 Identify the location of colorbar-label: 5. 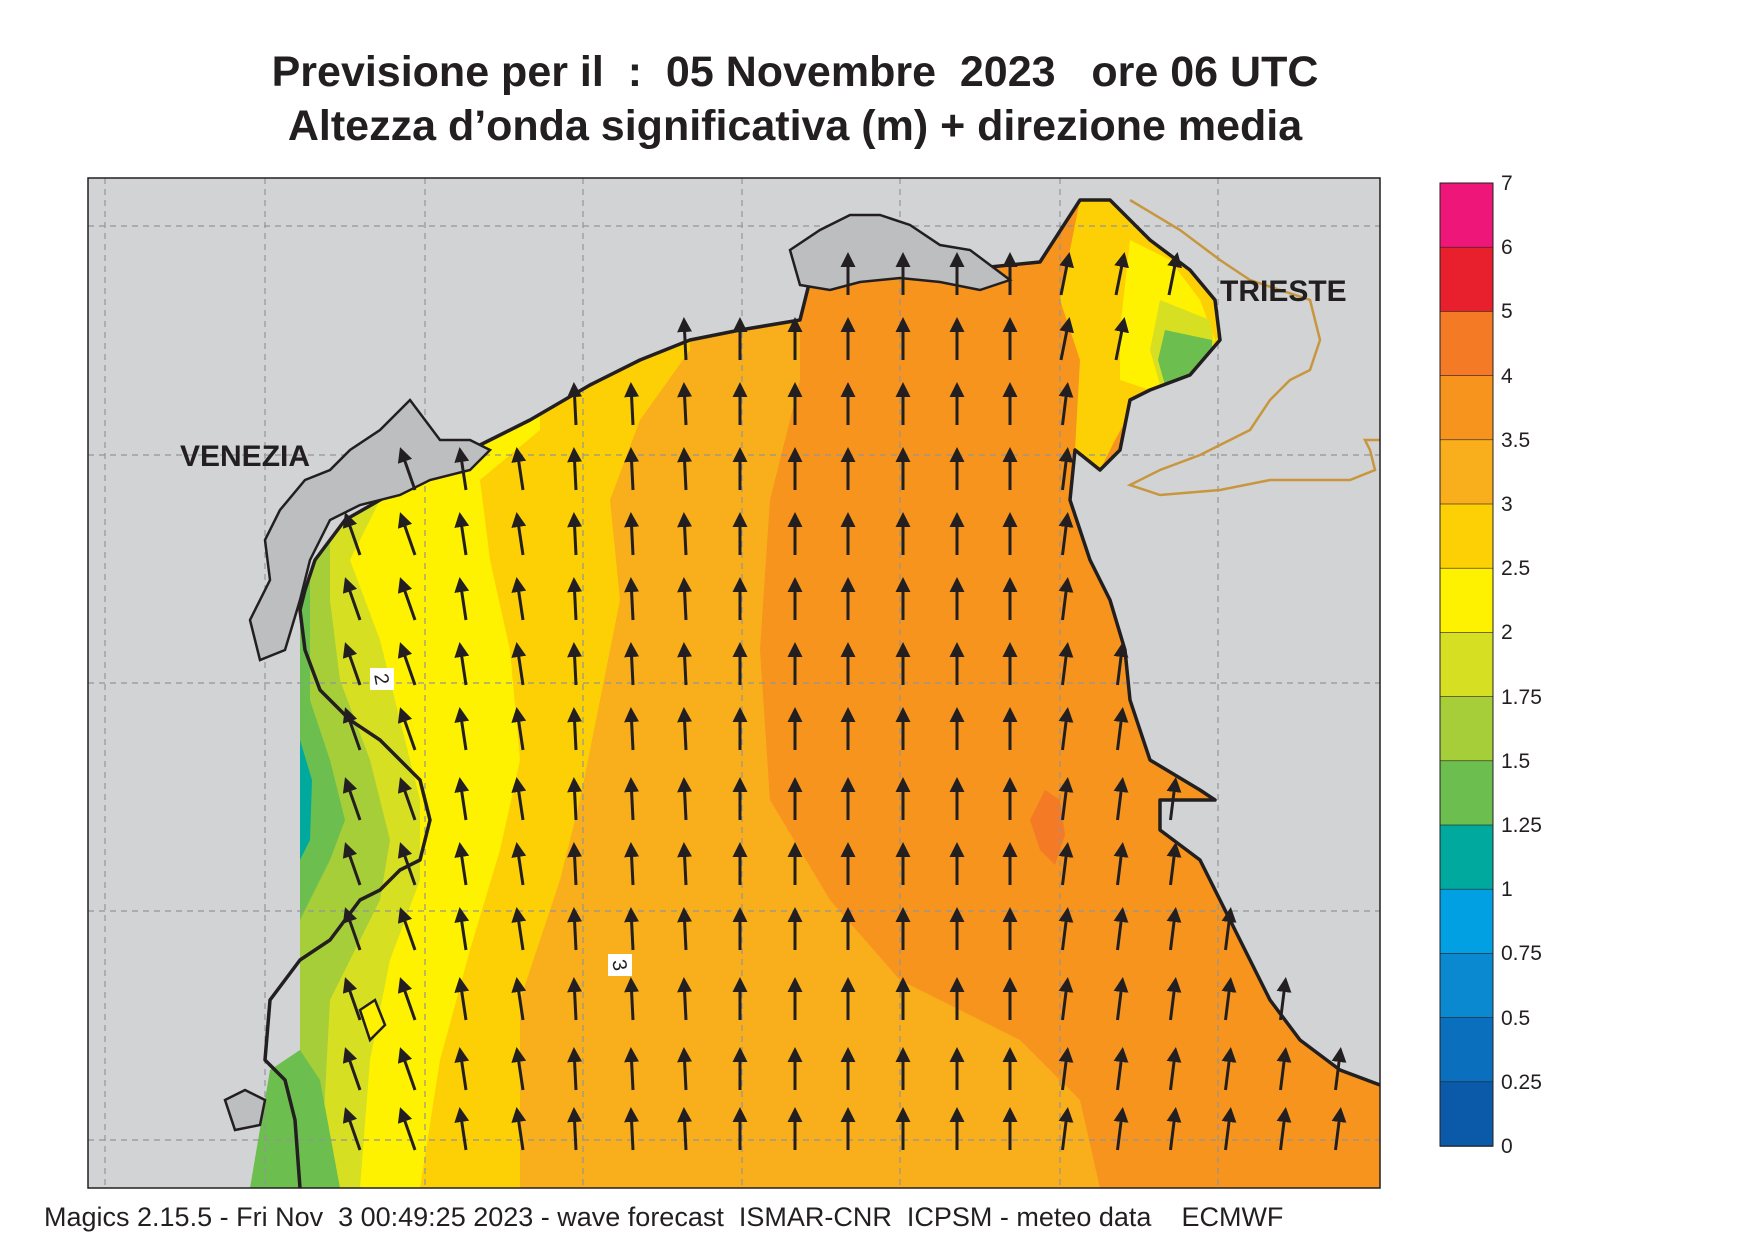
(1507, 312).